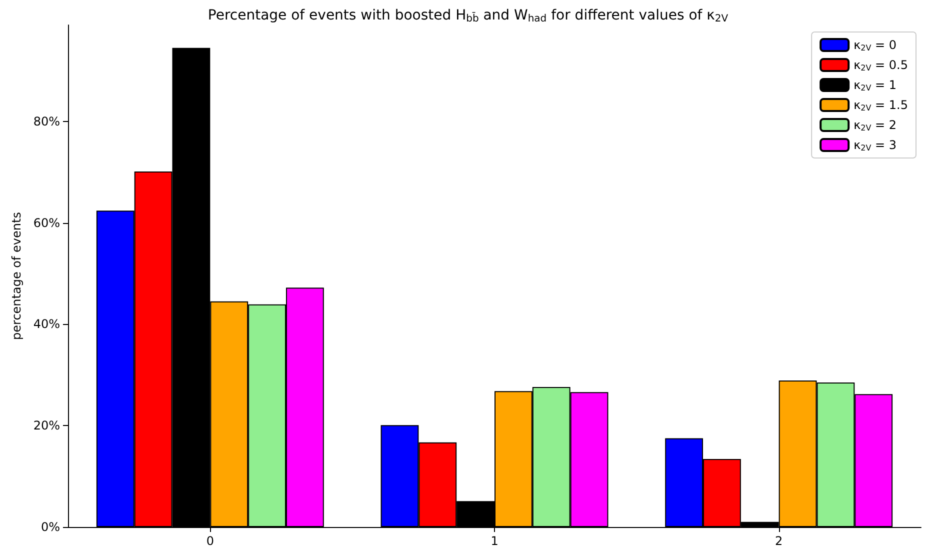 The image size is (936, 552). Describe the element at coordinates (210, 541) in the screenshot. I see `x-tick-label: 0` at that location.